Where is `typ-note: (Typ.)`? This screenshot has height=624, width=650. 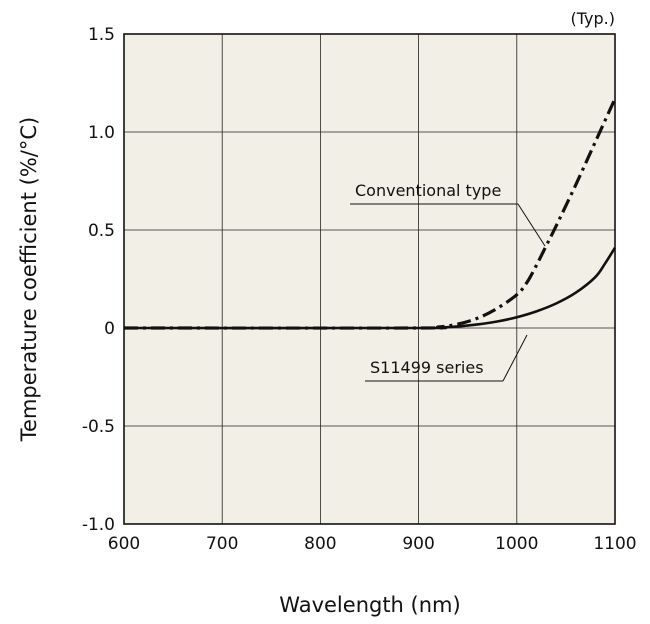 typ-note: (Typ.) is located at coordinates (593, 18).